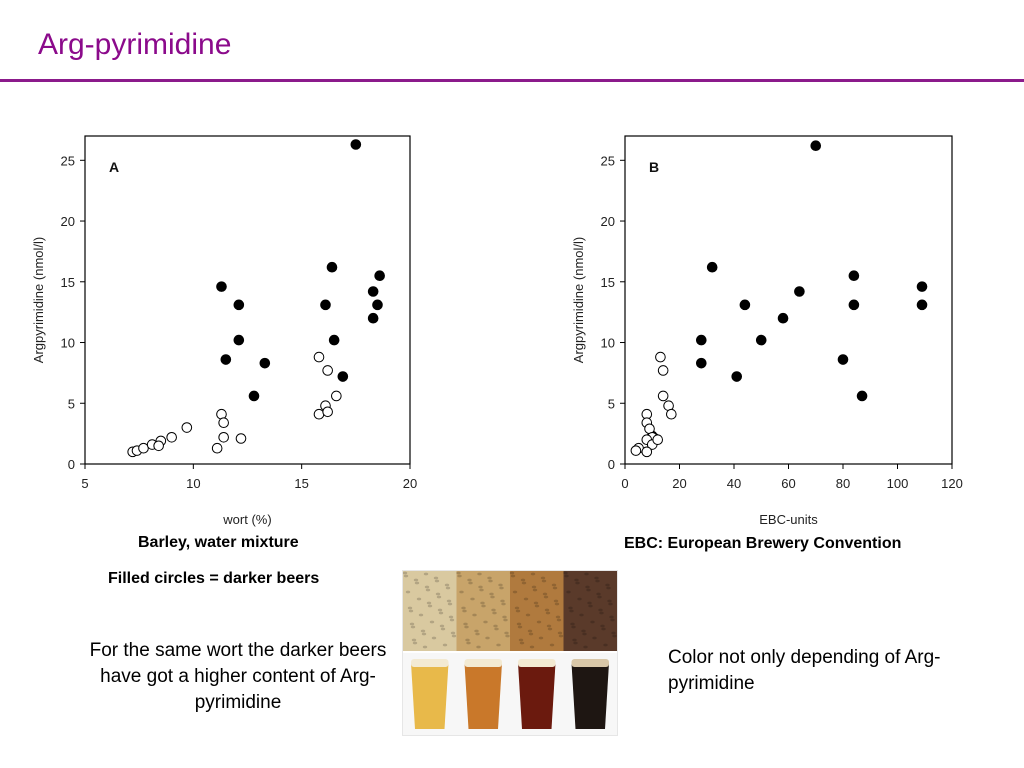  Describe the element at coordinates (246, 519) in the screenshot. I see `chart-a-x-axis-label: wort (%)` at that location.